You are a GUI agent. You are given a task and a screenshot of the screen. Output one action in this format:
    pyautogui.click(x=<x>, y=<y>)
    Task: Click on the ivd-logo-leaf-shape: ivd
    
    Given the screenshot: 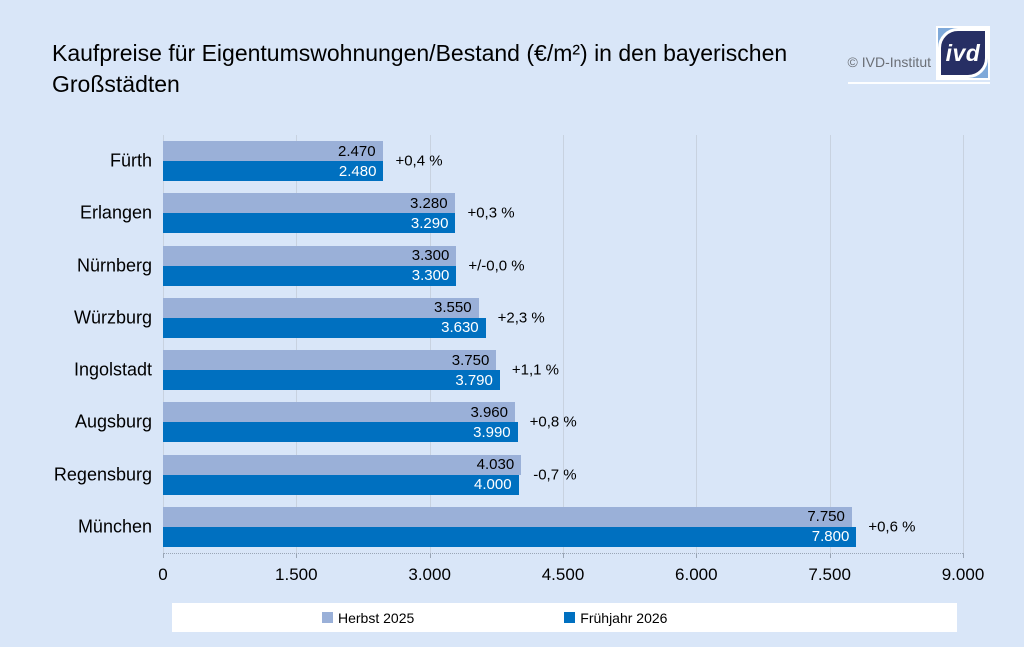 What is the action you would take?
    pyautogui.click(x=963, y=53)
    